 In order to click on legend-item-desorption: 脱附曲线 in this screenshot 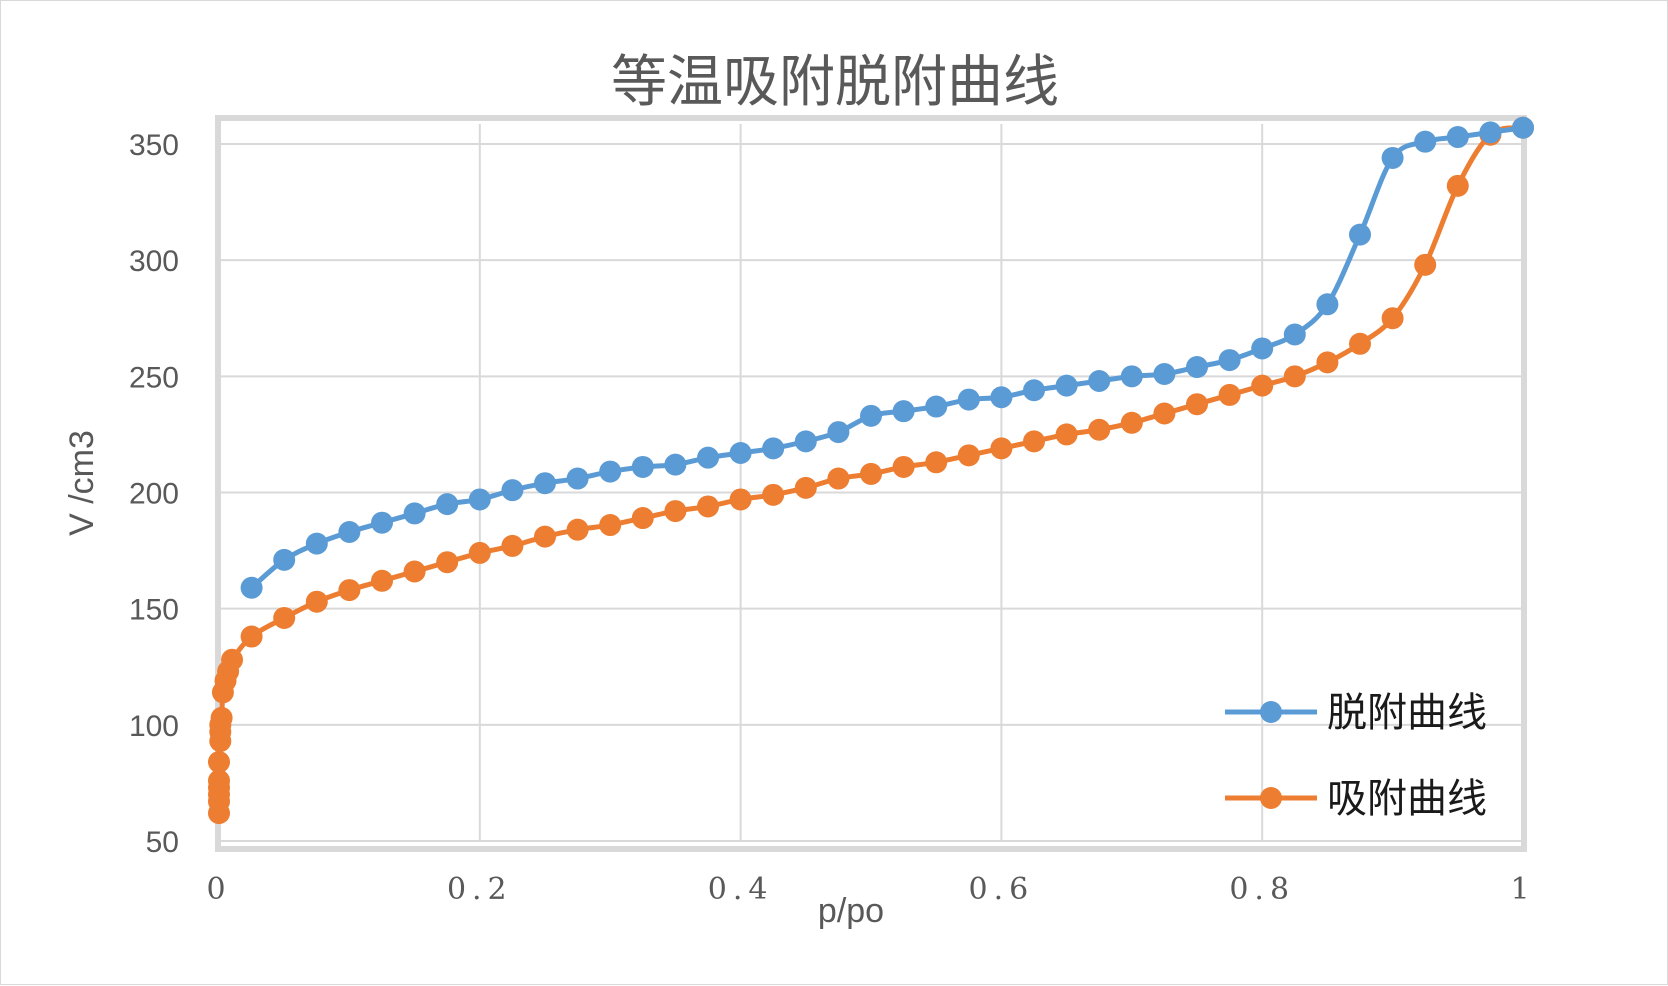, I will do `click(1356, 713)`.